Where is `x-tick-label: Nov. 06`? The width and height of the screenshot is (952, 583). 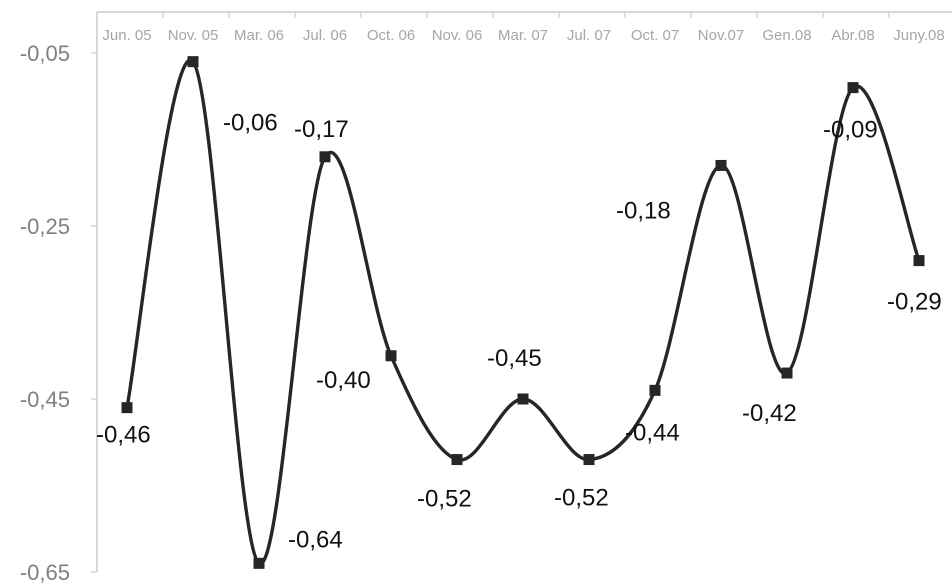 x-tick-label: Nov. 06 is located at coordinates (457, 35).